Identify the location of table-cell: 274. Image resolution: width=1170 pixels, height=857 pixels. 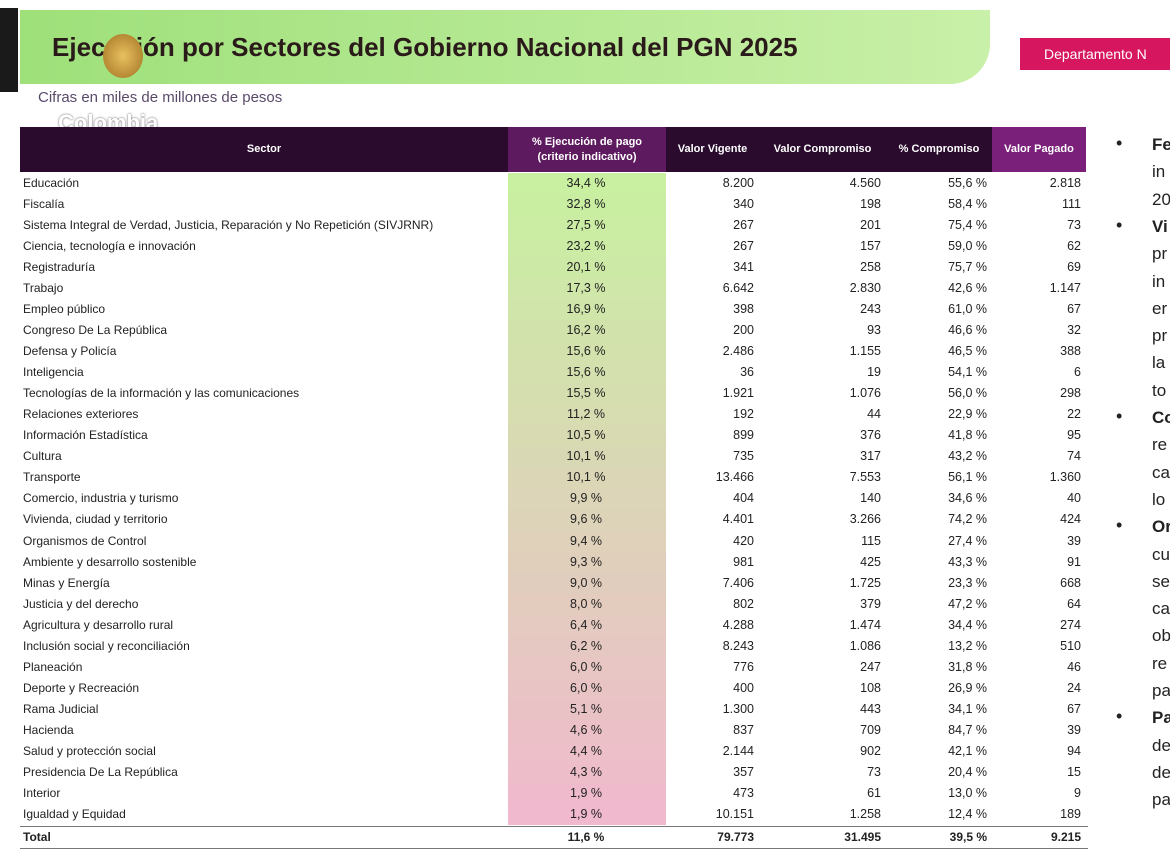
(1070, 624).